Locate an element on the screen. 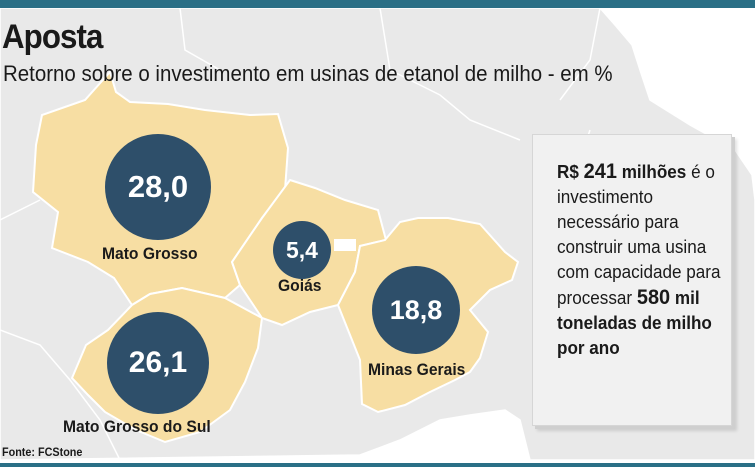 The height and width of the screenshot is (467, 755). value-bubble-mato-grosso-do-sul: 26,1 is located at coordinates (158, 363).